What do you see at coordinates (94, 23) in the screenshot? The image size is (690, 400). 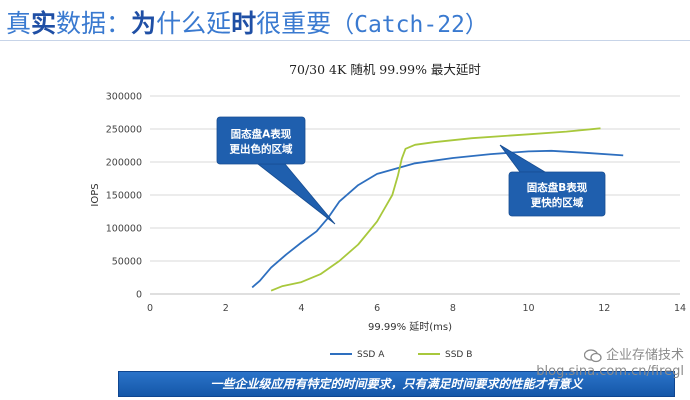 I see `title-part-3: 数据：` at bounding box center [94, 23].